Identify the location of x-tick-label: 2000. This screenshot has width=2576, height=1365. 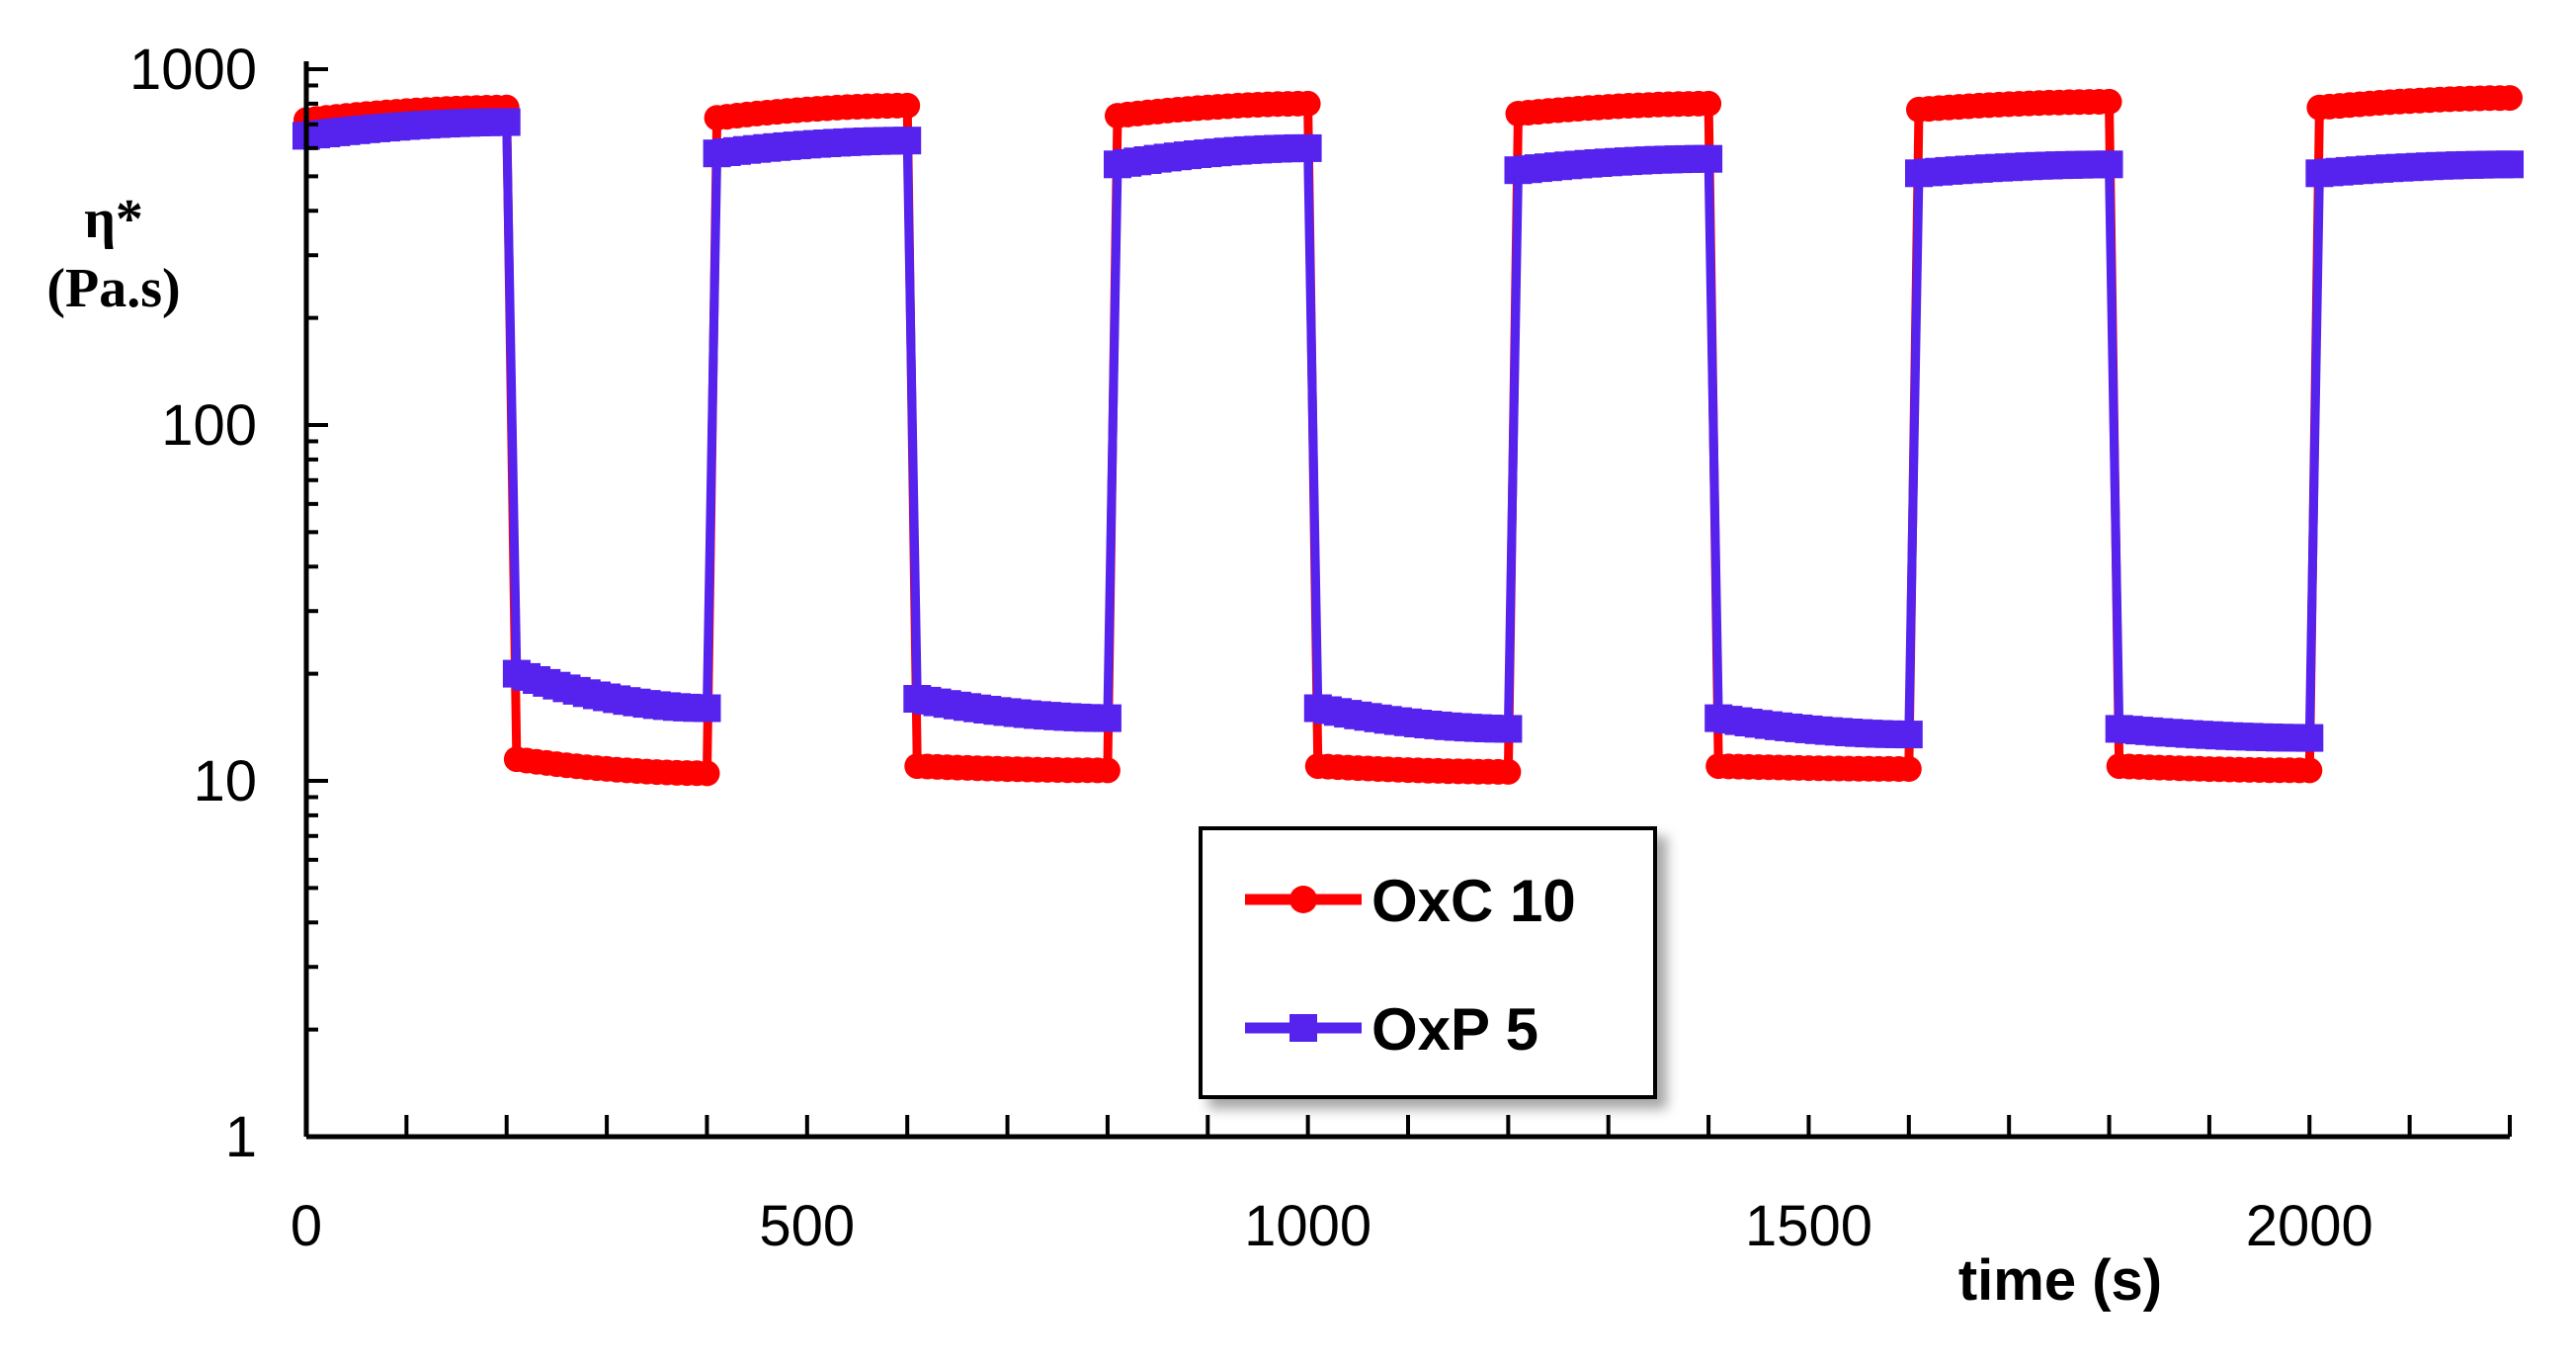
(2309, 1226).